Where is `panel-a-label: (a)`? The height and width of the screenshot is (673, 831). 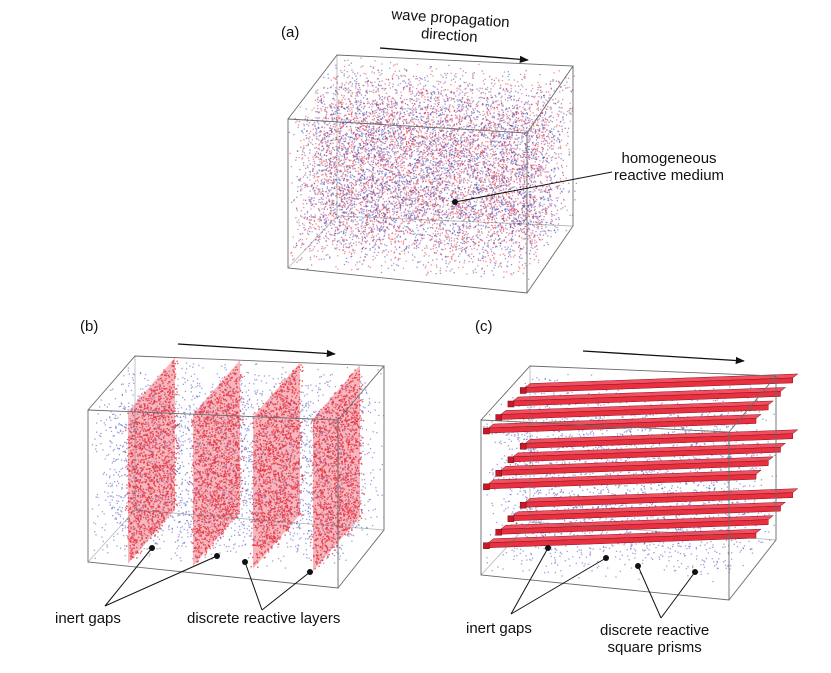 panel-a-label: (a) is located at coordinates (290, 32).